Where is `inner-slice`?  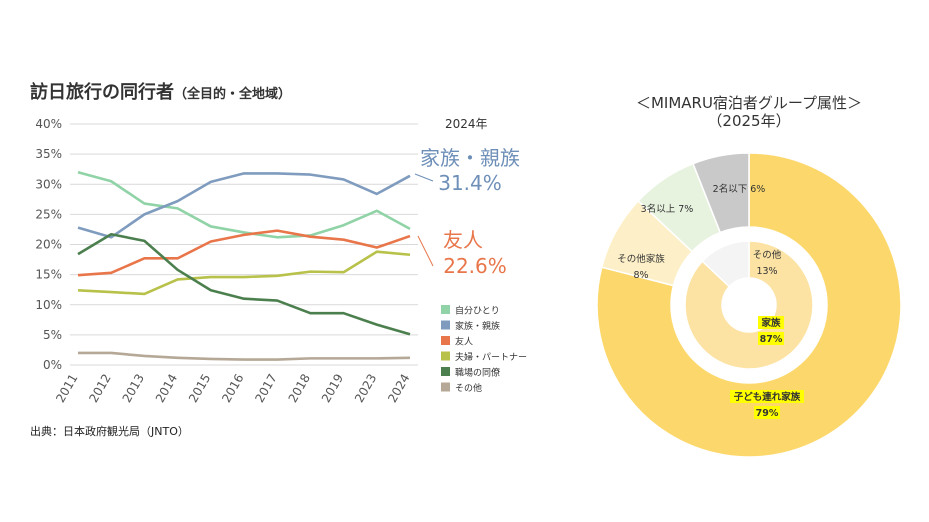
inner-slice is located at coordinates (725, 264).